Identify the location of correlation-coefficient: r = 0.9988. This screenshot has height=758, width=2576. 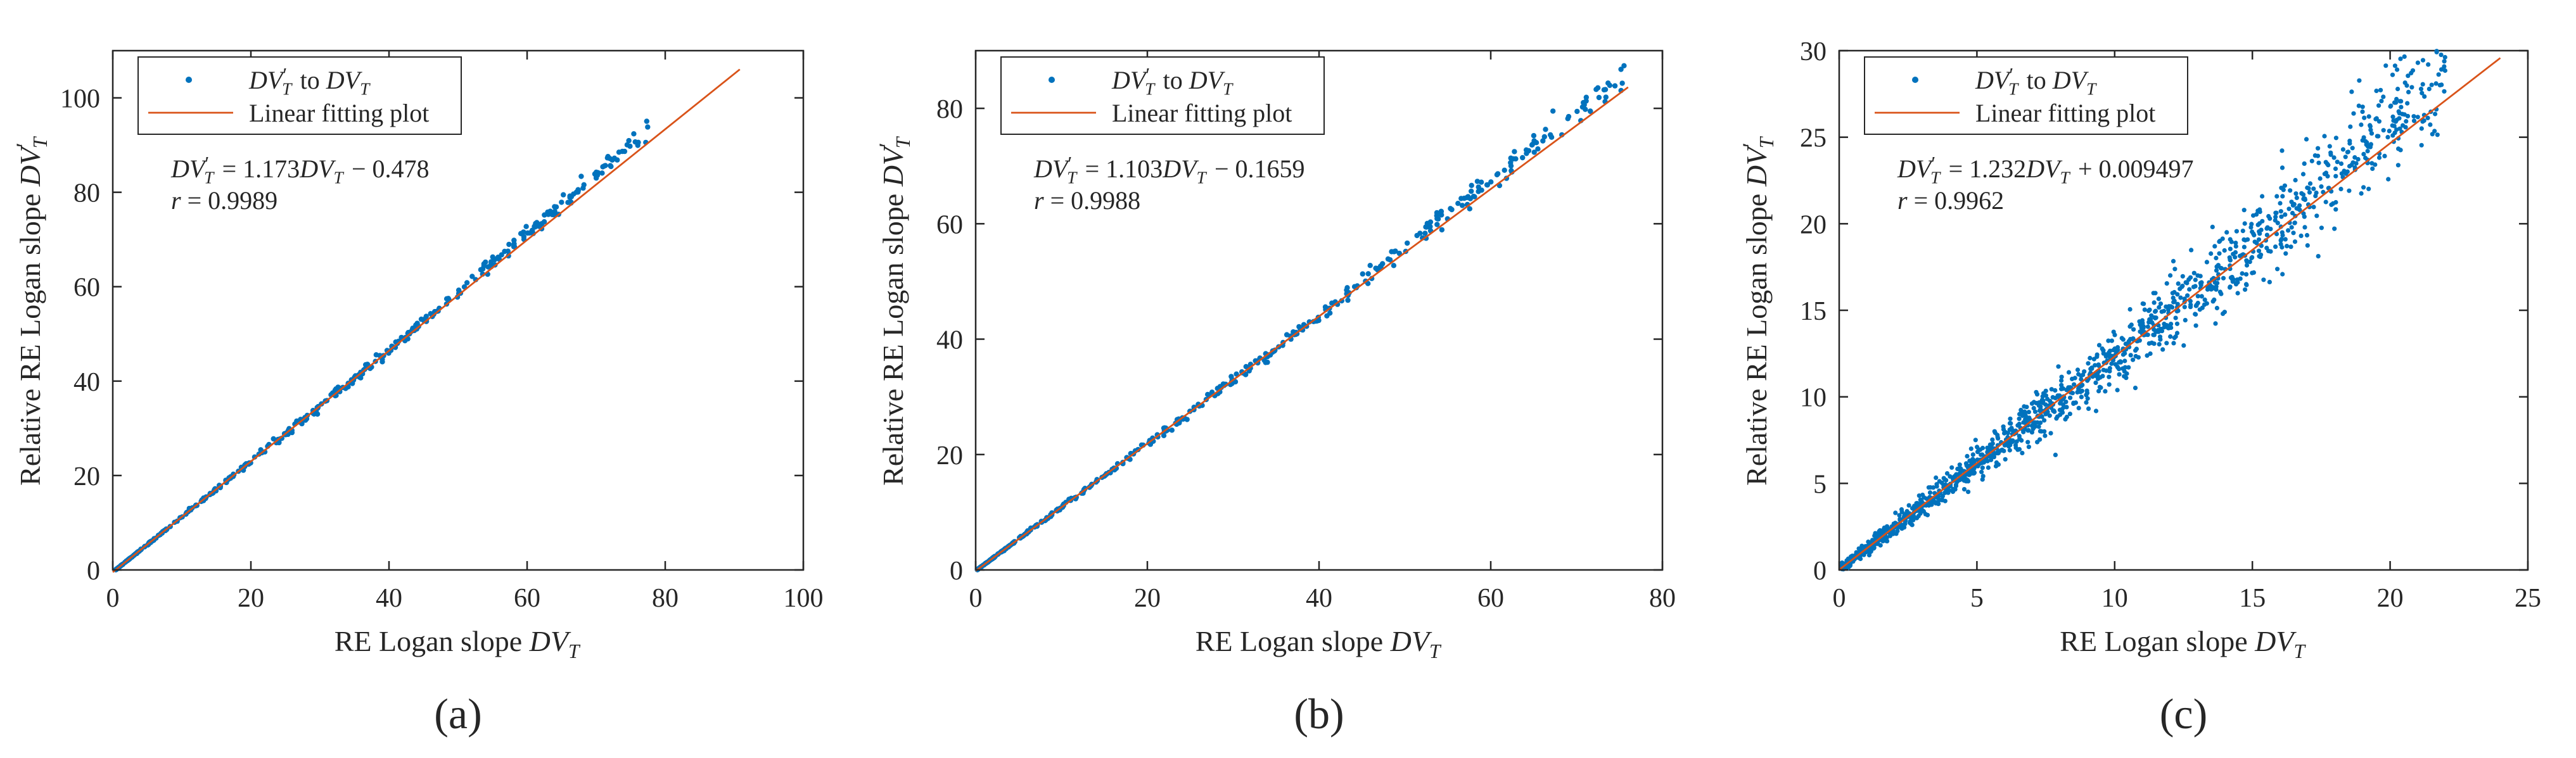
(1087, 200).